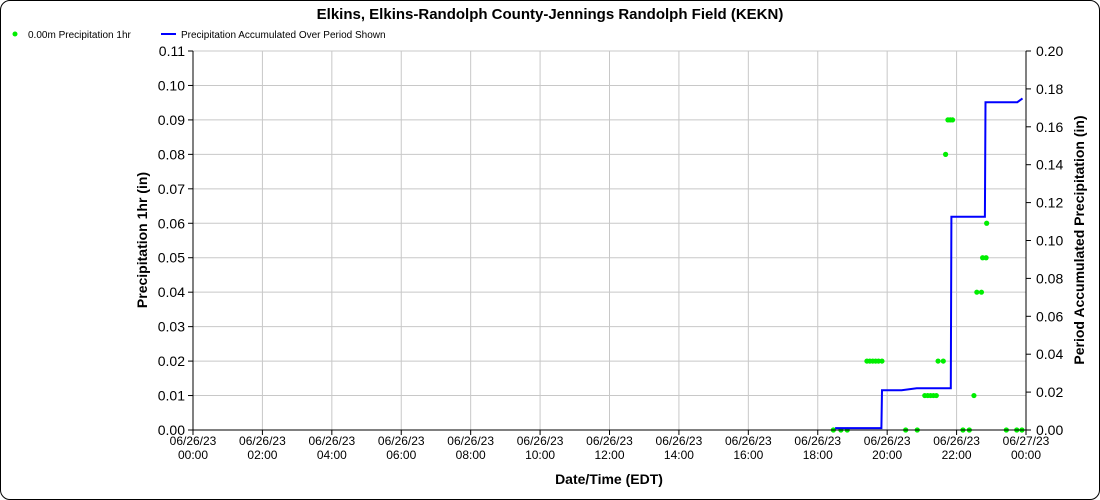 Image resolution: width=1100 pixels, height=500 pixels. Describe the element at coordinates (1049, 241) in the screenshot. I see `y2-tick-label: 0.10` at that location.